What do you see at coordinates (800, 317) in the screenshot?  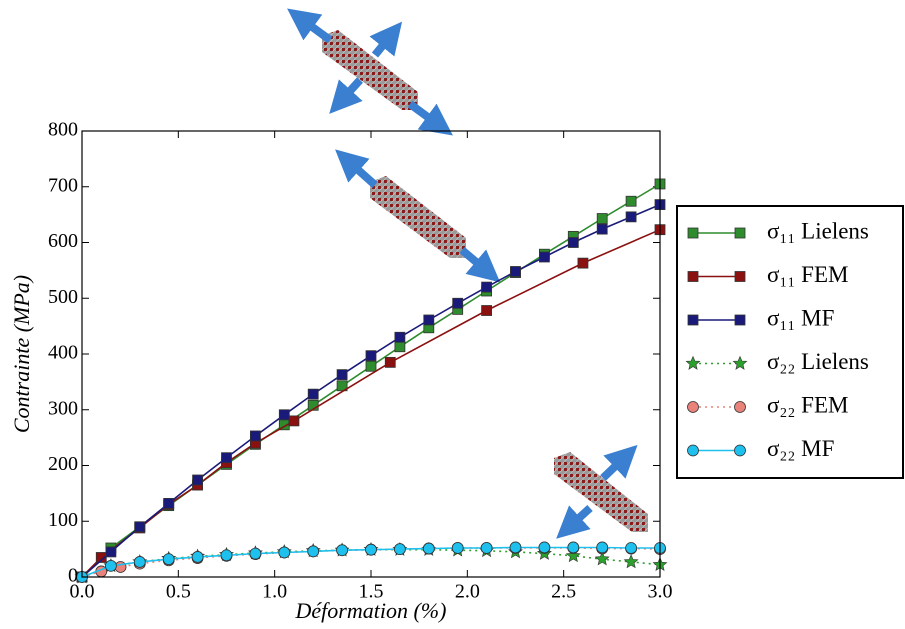 I see `legend-label: σ₁₁ MF` at bounding box center [800, 317].